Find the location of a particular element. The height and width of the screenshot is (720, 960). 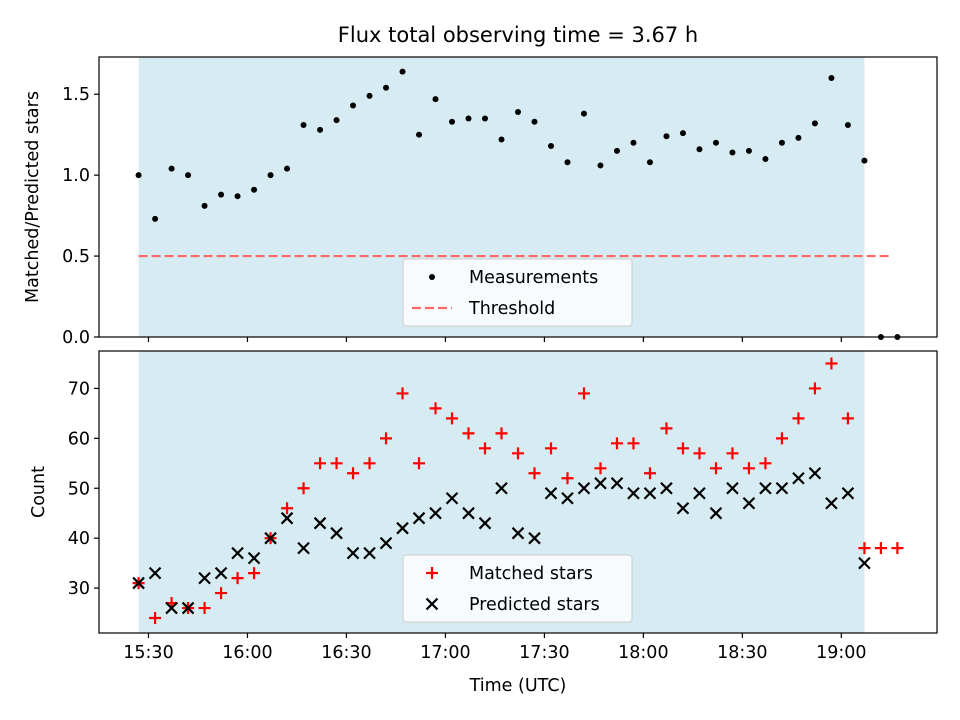

x-tick-label: 18:00 is located at coordinates (643, 653).